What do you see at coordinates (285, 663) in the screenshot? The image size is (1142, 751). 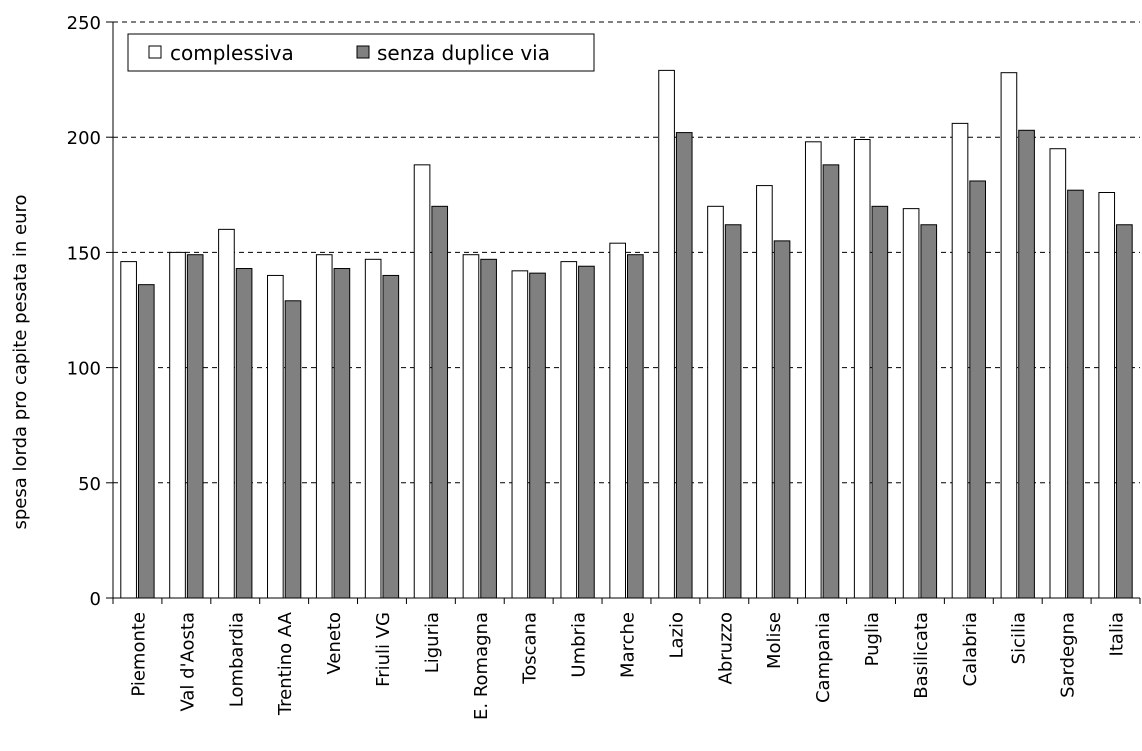 I see `x-tick-label: Trentino AA` at bounding box center [285, 663].